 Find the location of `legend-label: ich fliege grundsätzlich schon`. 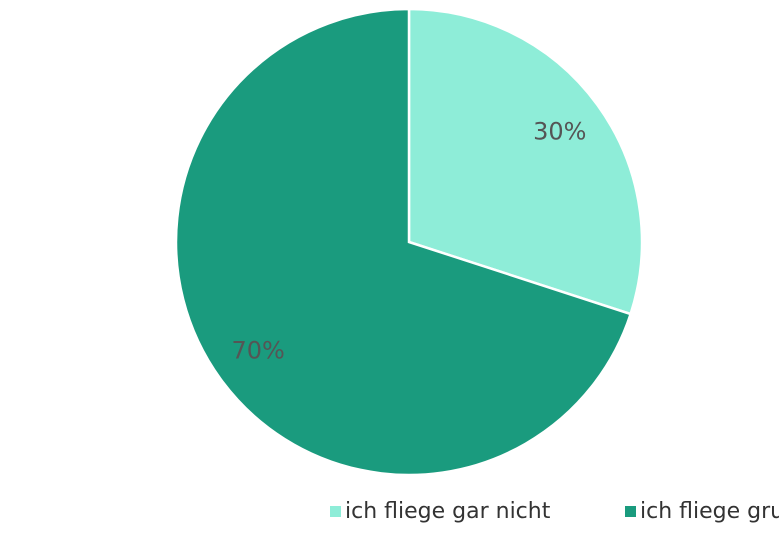

legend-label: ich fliege grundsätzlich schon is located at coordinates (709, 511).